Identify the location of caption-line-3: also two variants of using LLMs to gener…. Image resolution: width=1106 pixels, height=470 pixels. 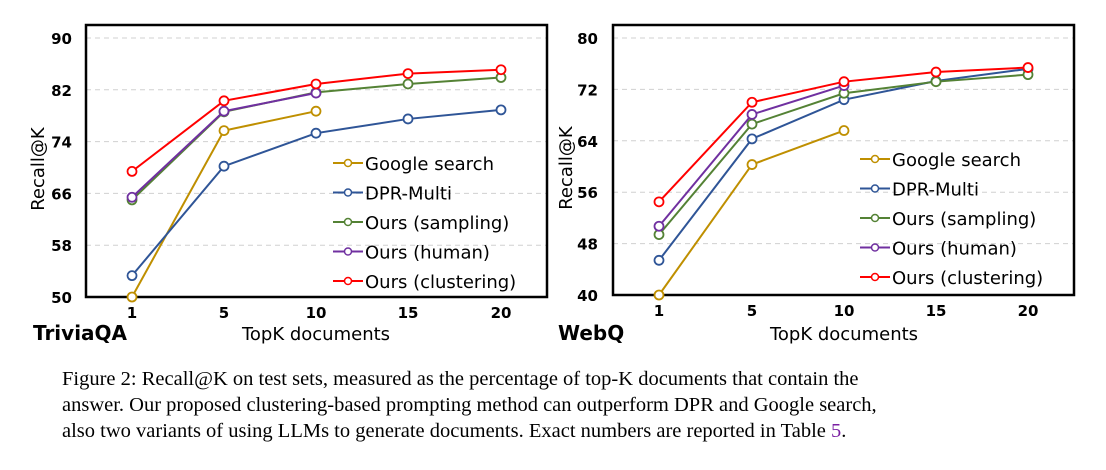
(577, 431).